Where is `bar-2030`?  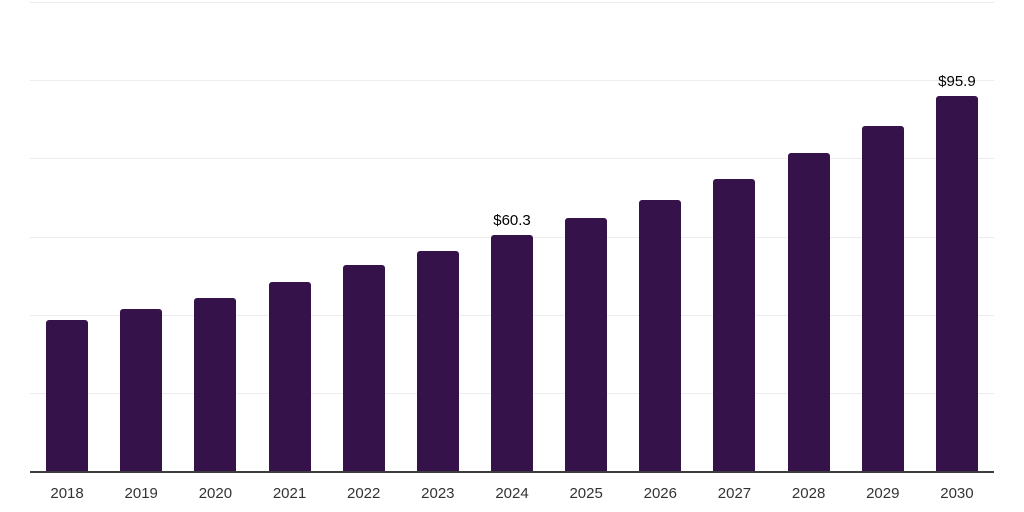 bar-2030 is located at coordinates (956, 283).